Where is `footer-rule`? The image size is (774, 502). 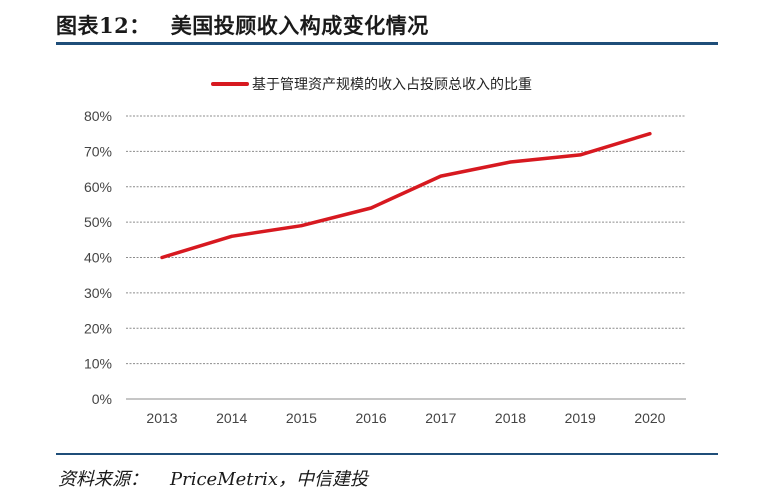 footer-rule is located at coordinates (387, 454).